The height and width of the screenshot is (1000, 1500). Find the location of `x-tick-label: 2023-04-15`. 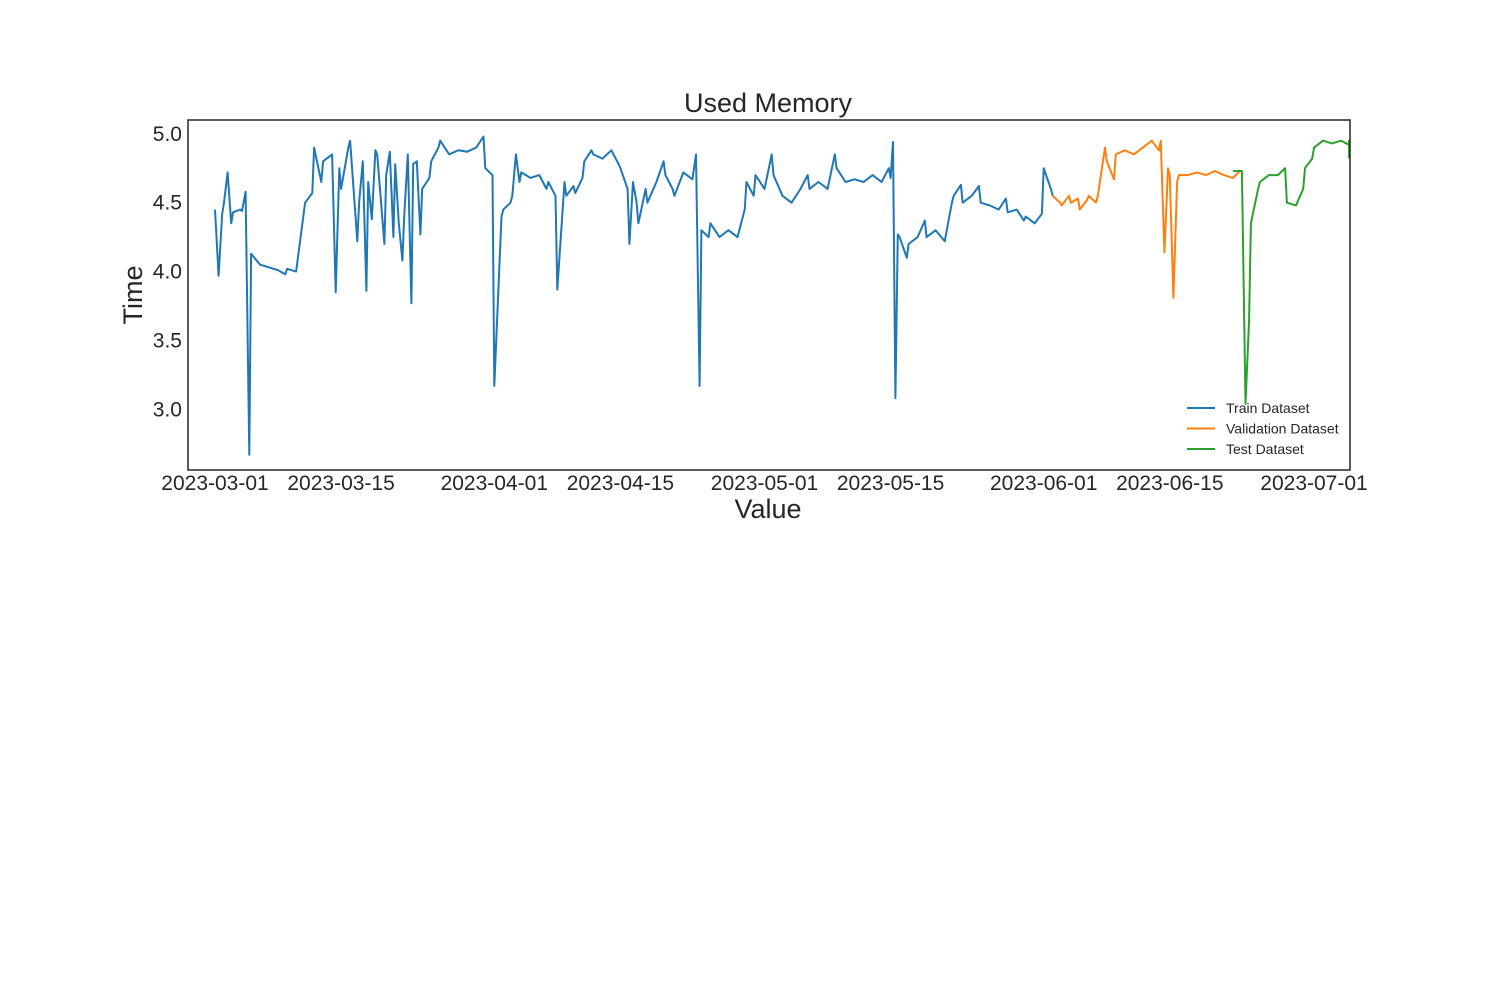

x-tick-label: 2023-04-15 is located at coordinates (620, 483).